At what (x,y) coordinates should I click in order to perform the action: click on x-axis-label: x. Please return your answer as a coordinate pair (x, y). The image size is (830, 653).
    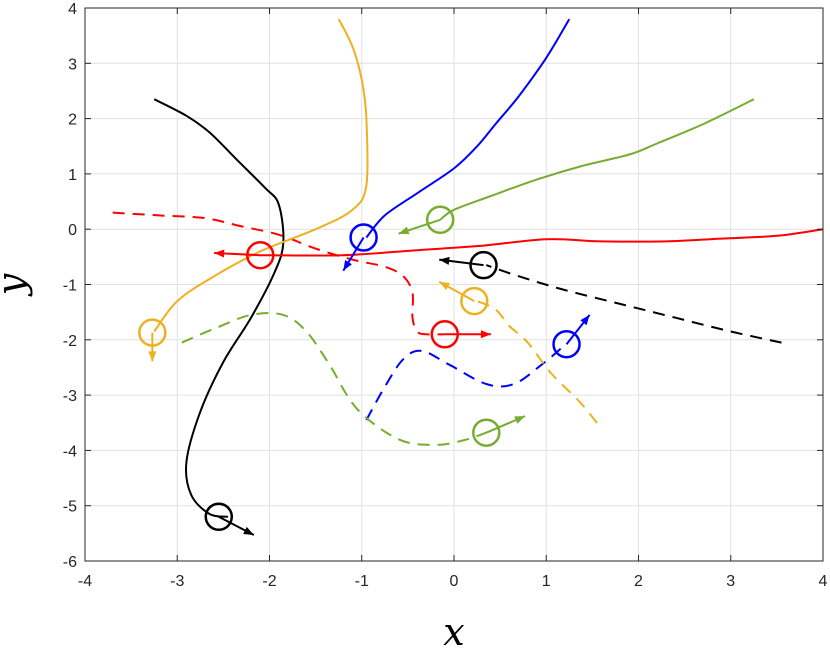
    Looking at the image, I should click on (453, 631).